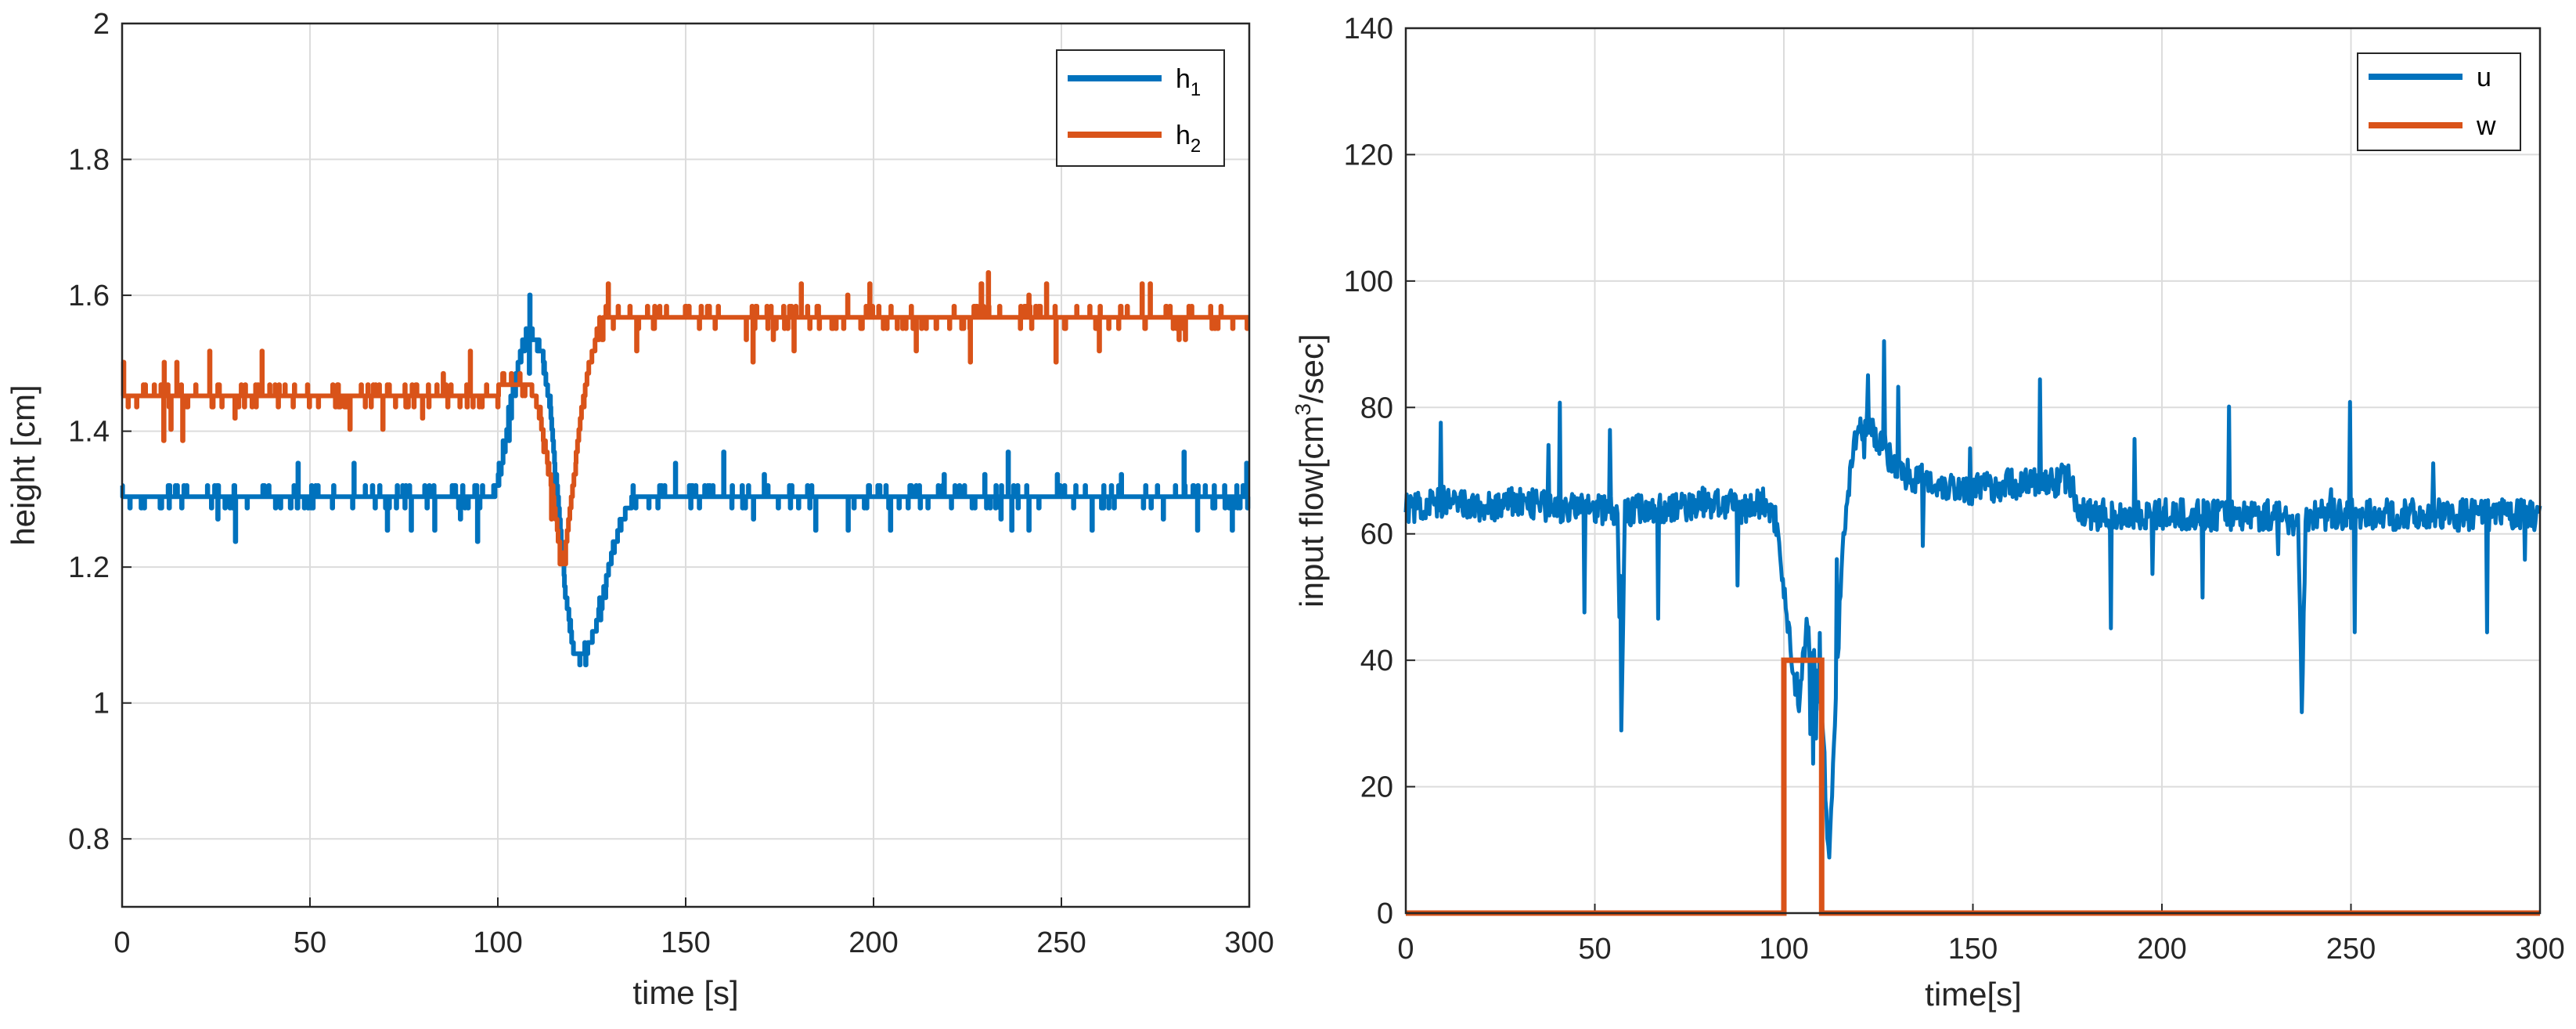 The image size is (2576, 1029). Describe the element at coordinates (1376, 660) in the screenshot. I see `y-tick-label: 40` at that location.